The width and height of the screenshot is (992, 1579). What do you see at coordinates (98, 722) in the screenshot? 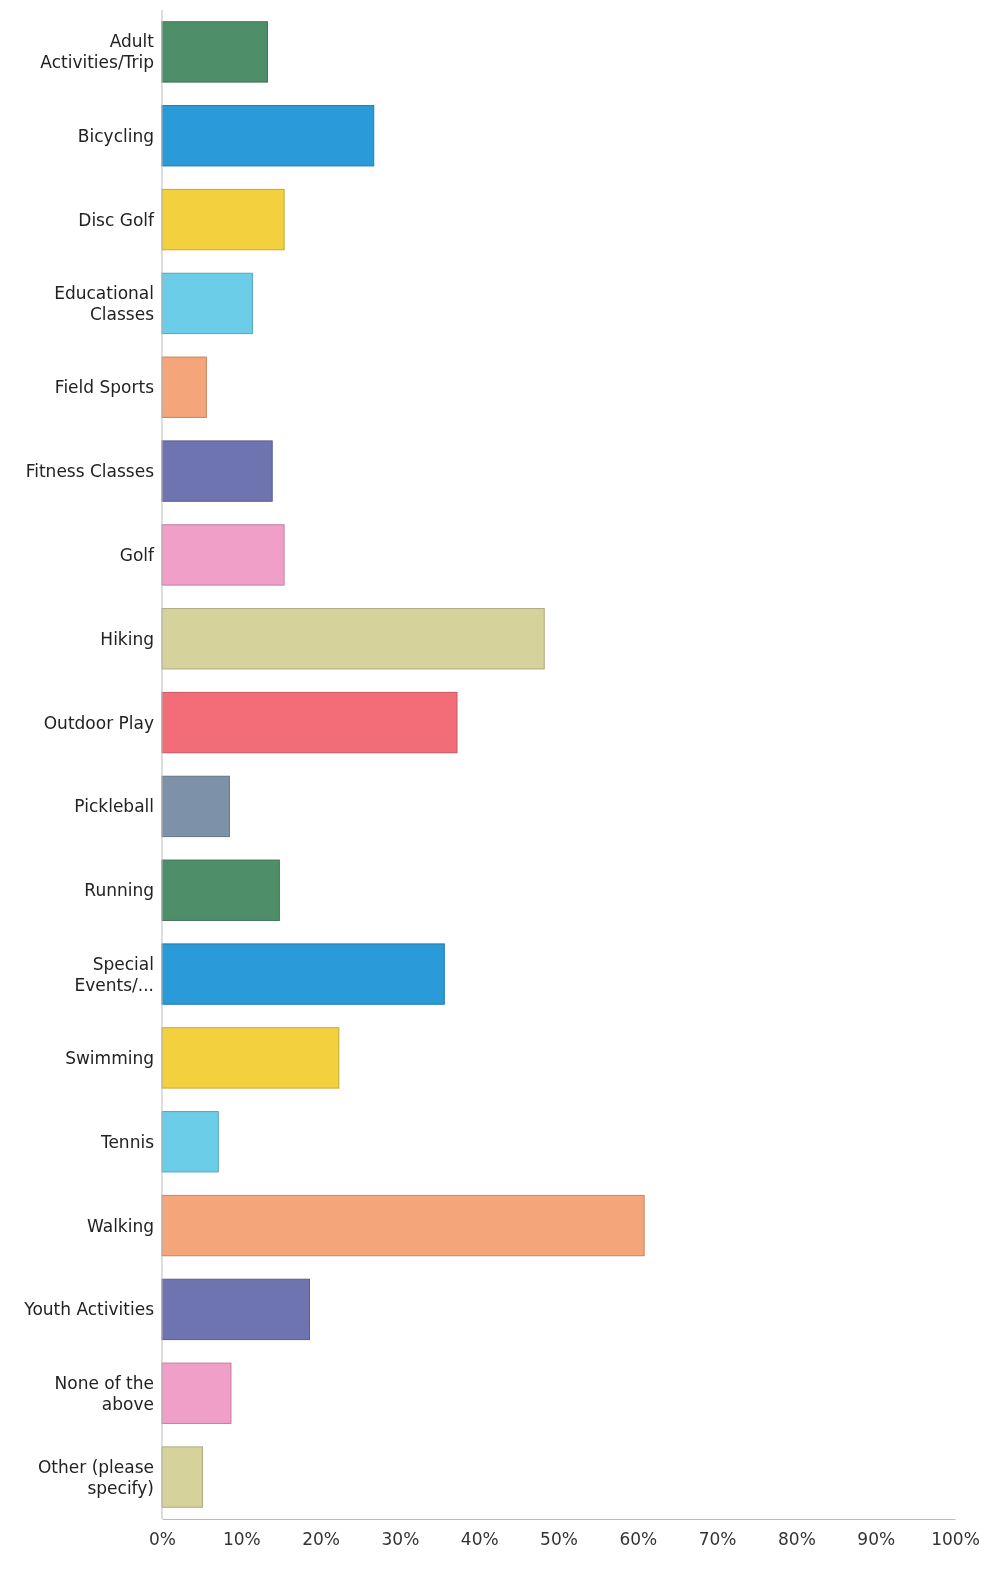
I see `y-tick-label: Outdoor Play` at bounding box center [98, 722].